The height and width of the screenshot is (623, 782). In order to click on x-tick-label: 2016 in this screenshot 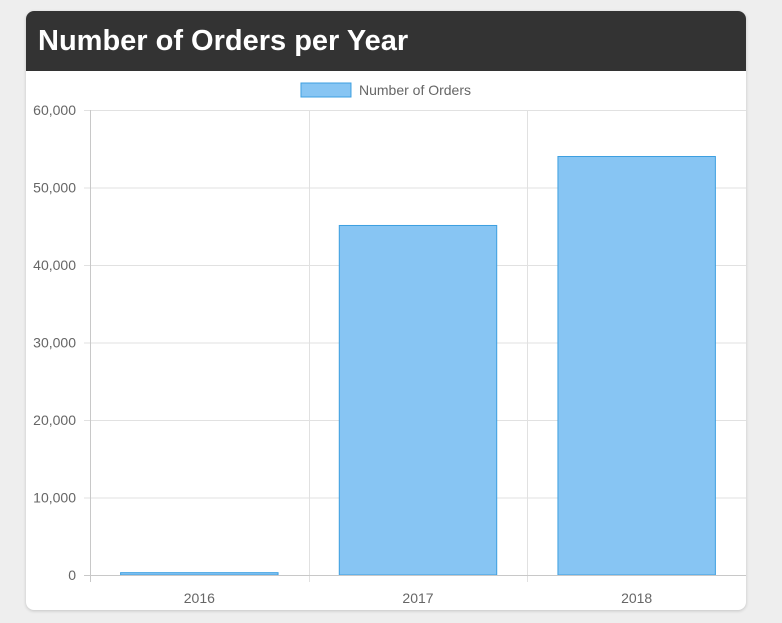, I will do `click(199, 598)`.